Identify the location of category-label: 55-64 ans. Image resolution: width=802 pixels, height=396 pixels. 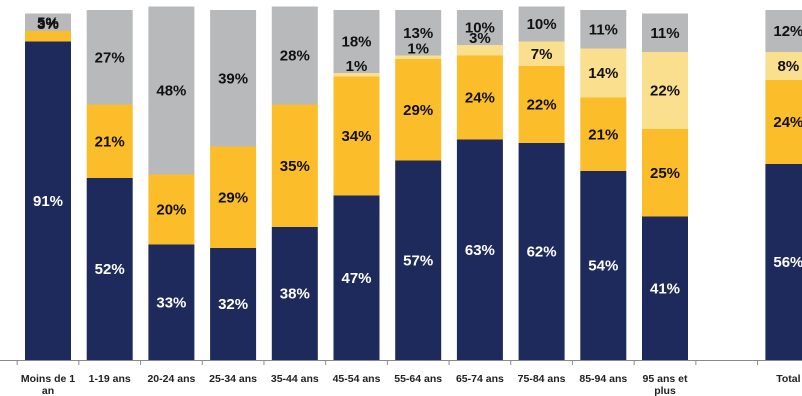
(418, 379).